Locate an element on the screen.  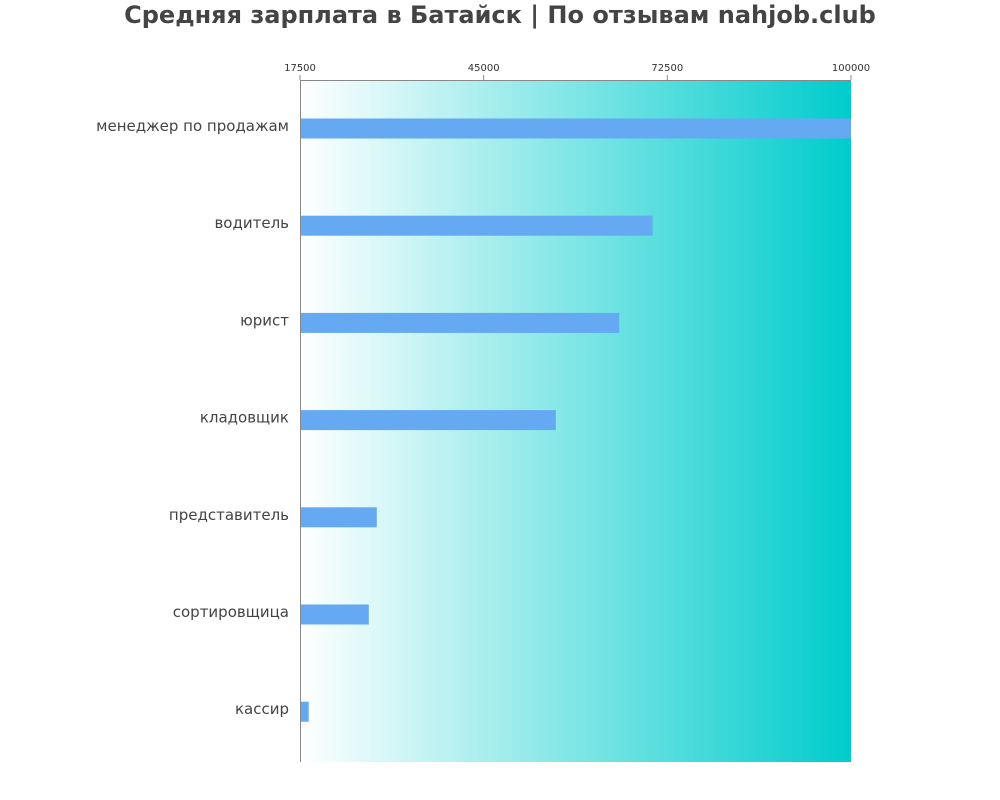
category-label-2: юрист is located at coordinates (264, 320).